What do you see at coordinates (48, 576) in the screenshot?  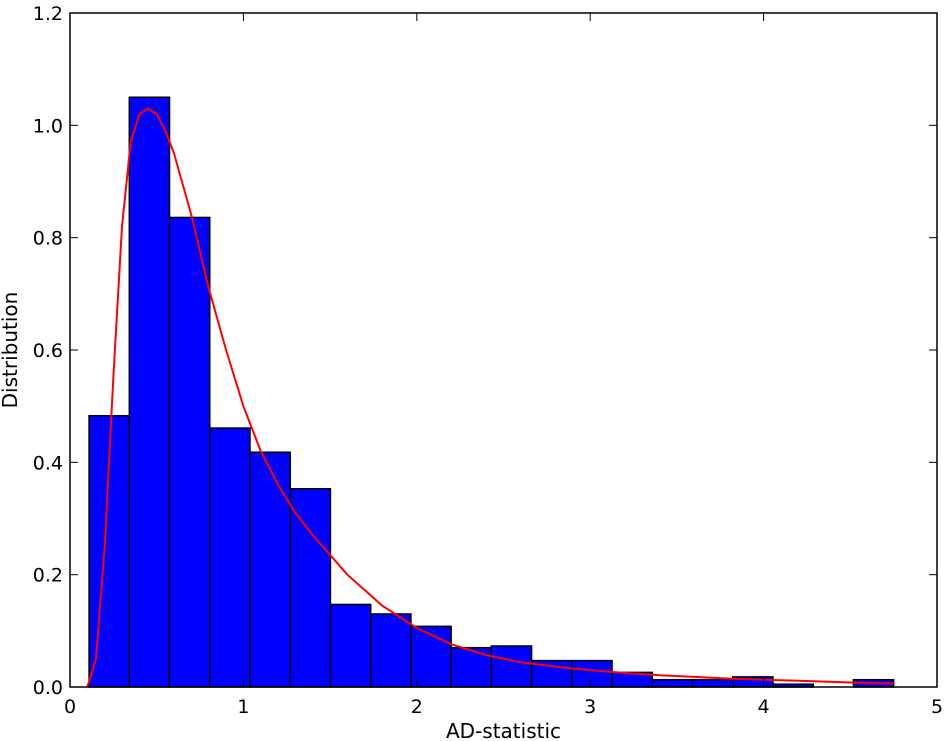 I see `y-tick-label: 0.2` at bounding box center [48, 576].